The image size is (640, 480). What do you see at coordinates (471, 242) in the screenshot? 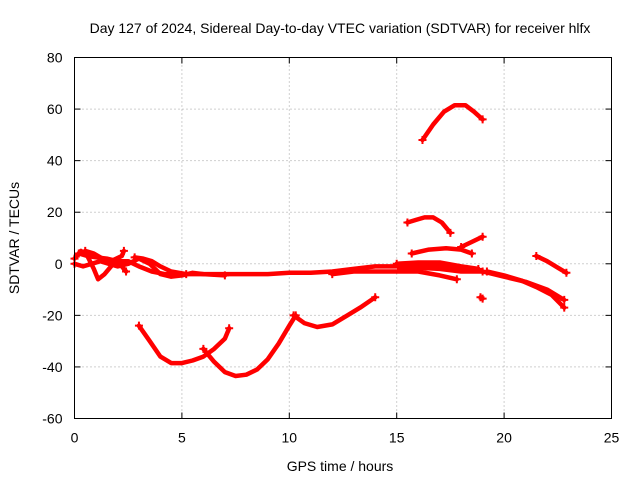
I see `series-arc-o` at bounding box center [471, 242].